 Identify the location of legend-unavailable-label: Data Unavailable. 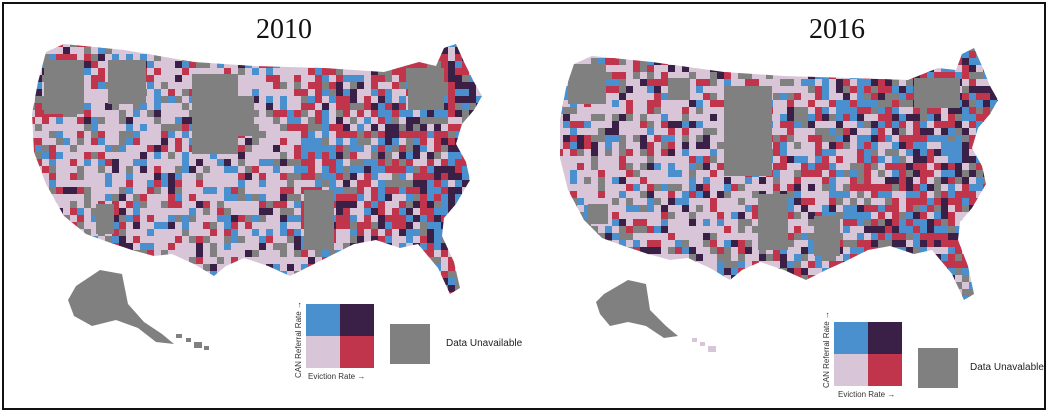
(484, 343).